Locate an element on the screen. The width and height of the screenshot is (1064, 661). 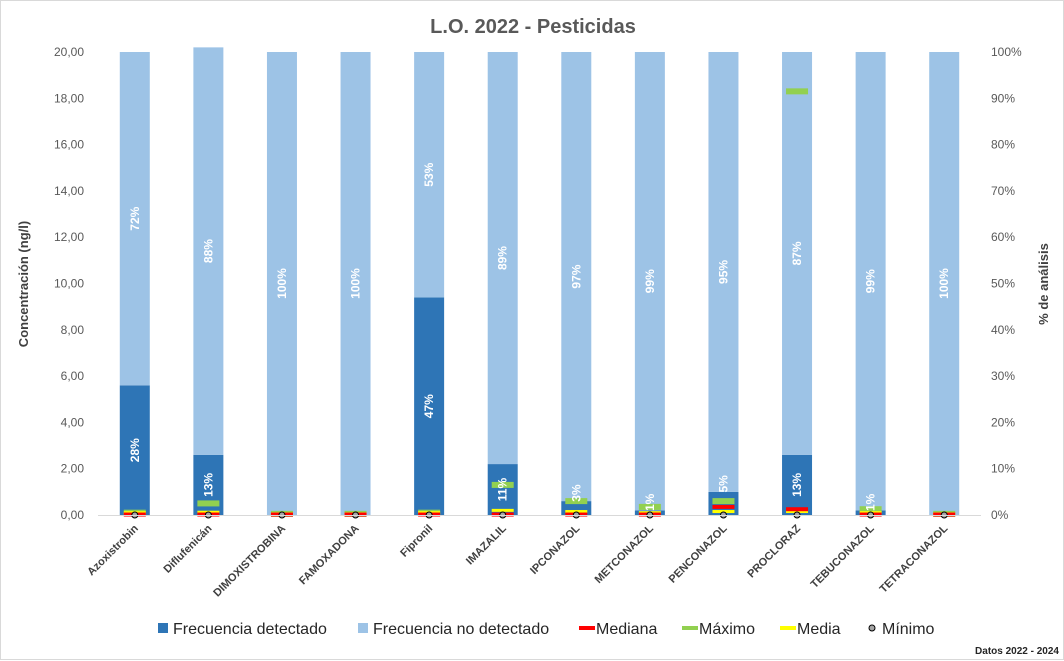
y-tick-label: 4,00 is located at coordinates (73, 422).